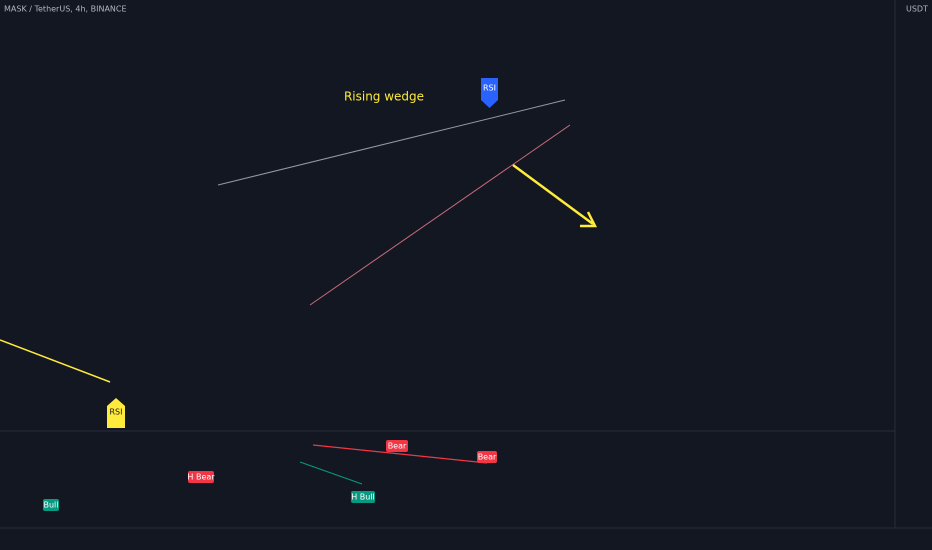 Image resolution: width=932 pixels, height=550 pixels. Describe the element at coordinates (384, 97) in the screenshot. I see `annotation: Rising wedge` at that location.